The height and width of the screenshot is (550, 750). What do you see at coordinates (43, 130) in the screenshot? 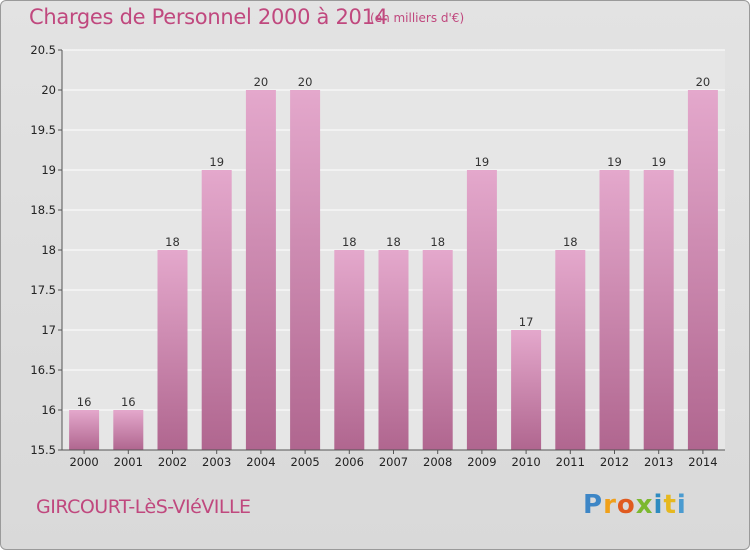
I see `y-tick-label: 19.5` at bounding box center [43, 130].